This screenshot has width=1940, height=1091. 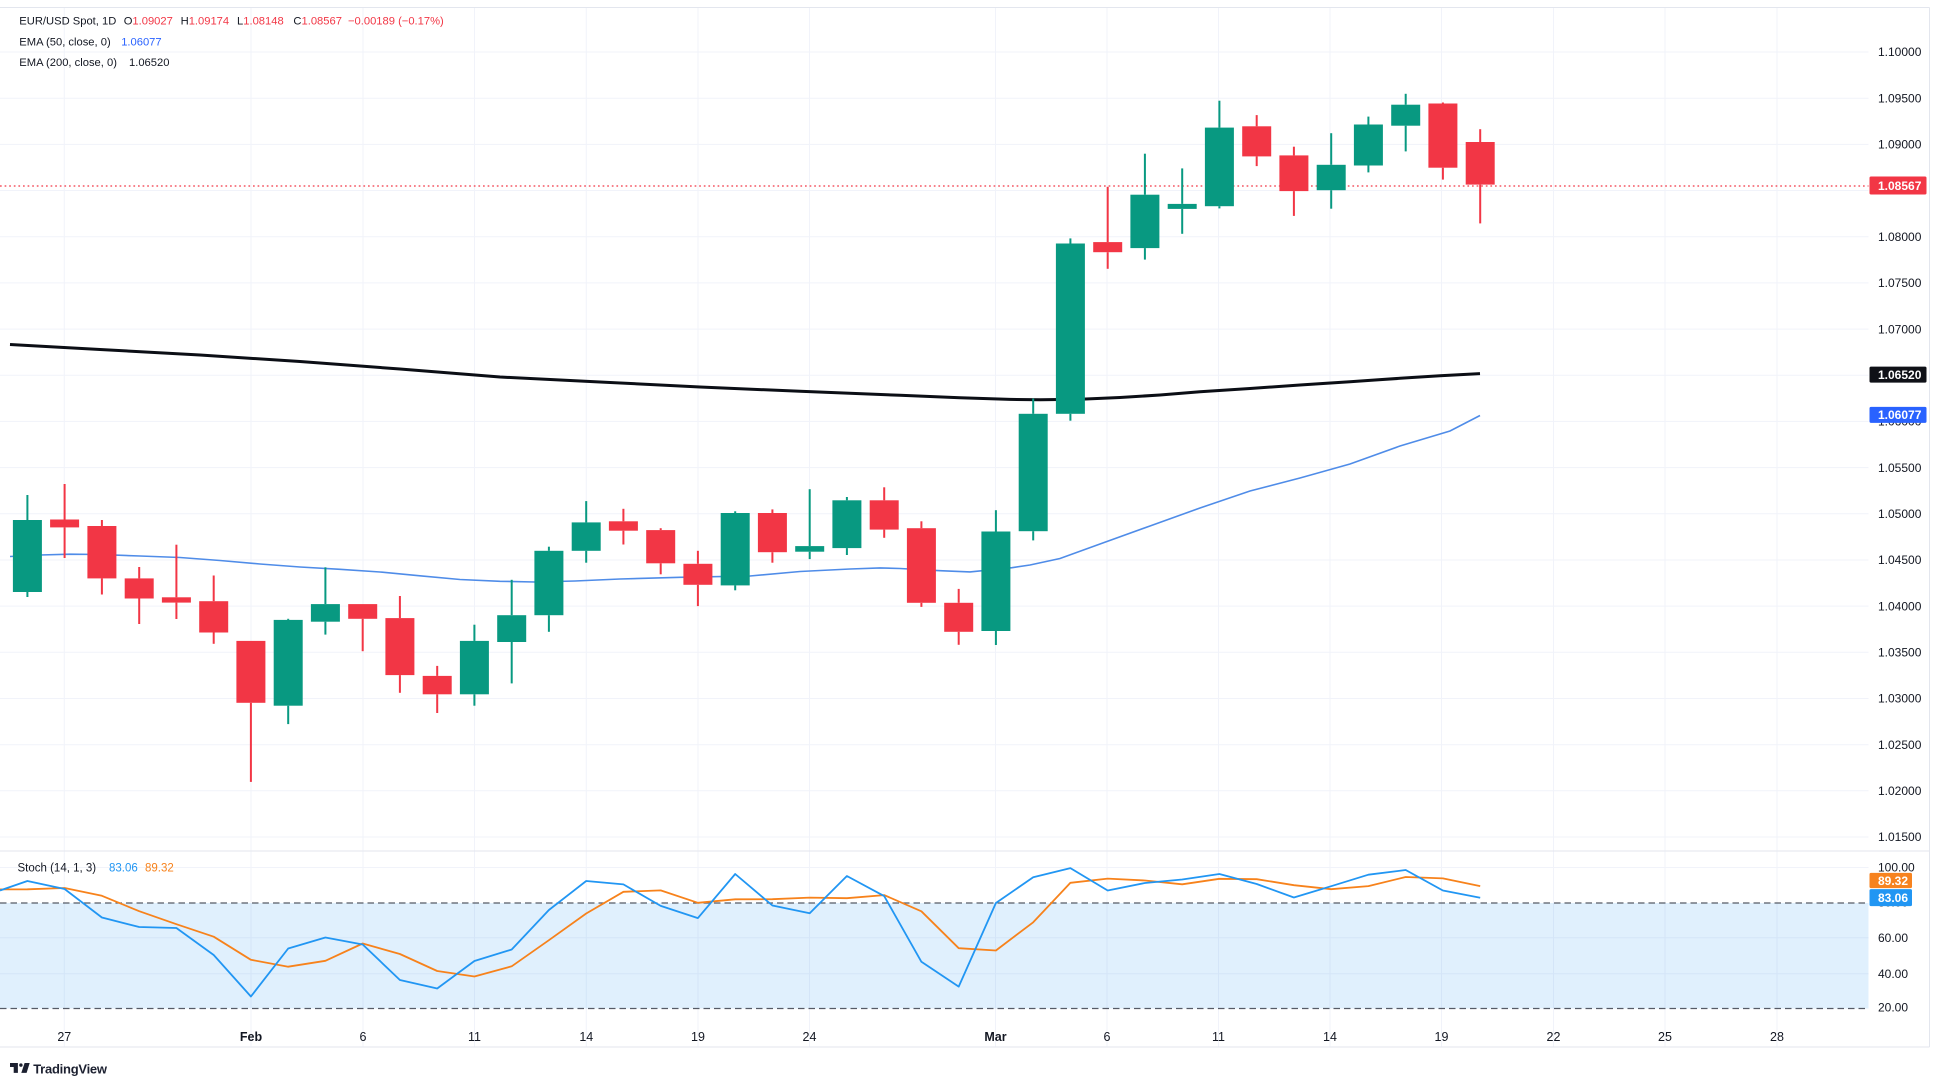 What do you see at coordinates (1900, 329) in the screenshot?
I see `svg-text: 1.07000` at bounding box center [1900, 329].